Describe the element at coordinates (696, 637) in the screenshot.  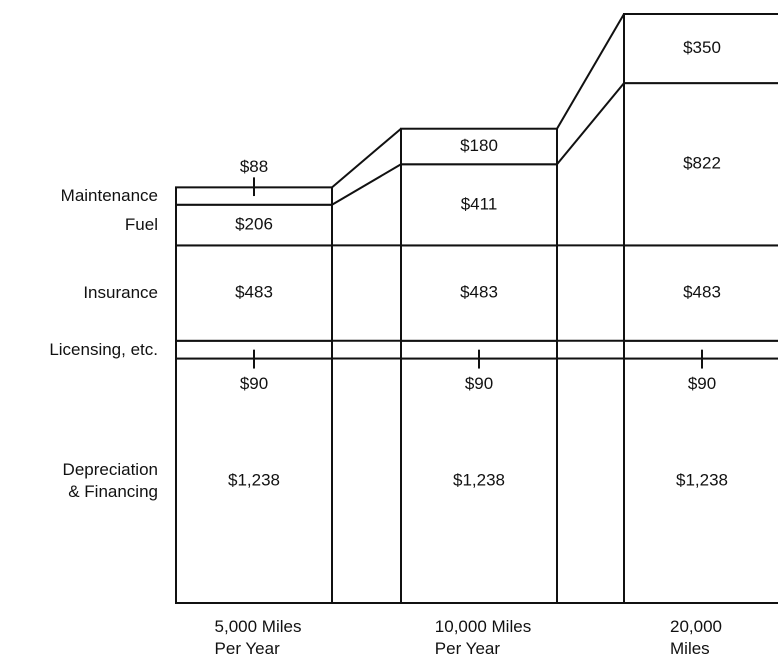
I see `x-tick-label: 20,000 Miles Per Year` at that location.